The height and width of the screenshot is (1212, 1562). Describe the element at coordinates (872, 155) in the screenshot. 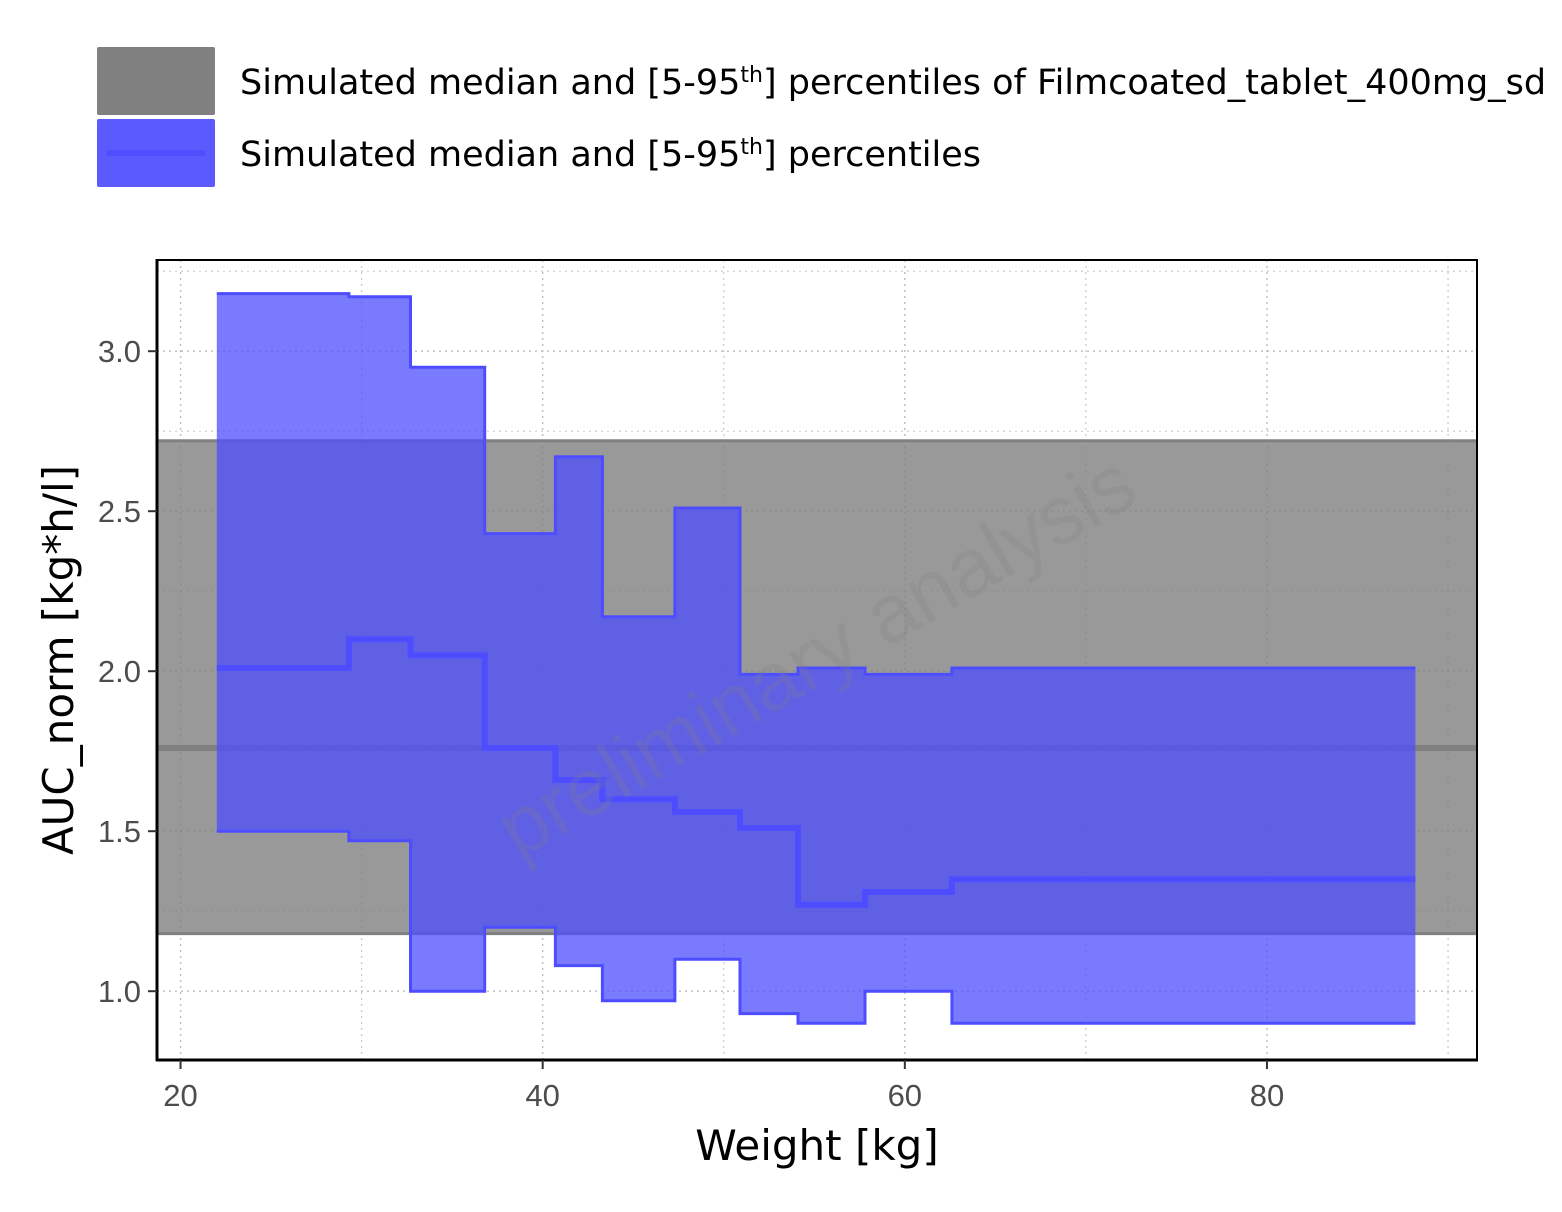

I see `legend-label-simulated-suffix: ] percentiles` at that location.